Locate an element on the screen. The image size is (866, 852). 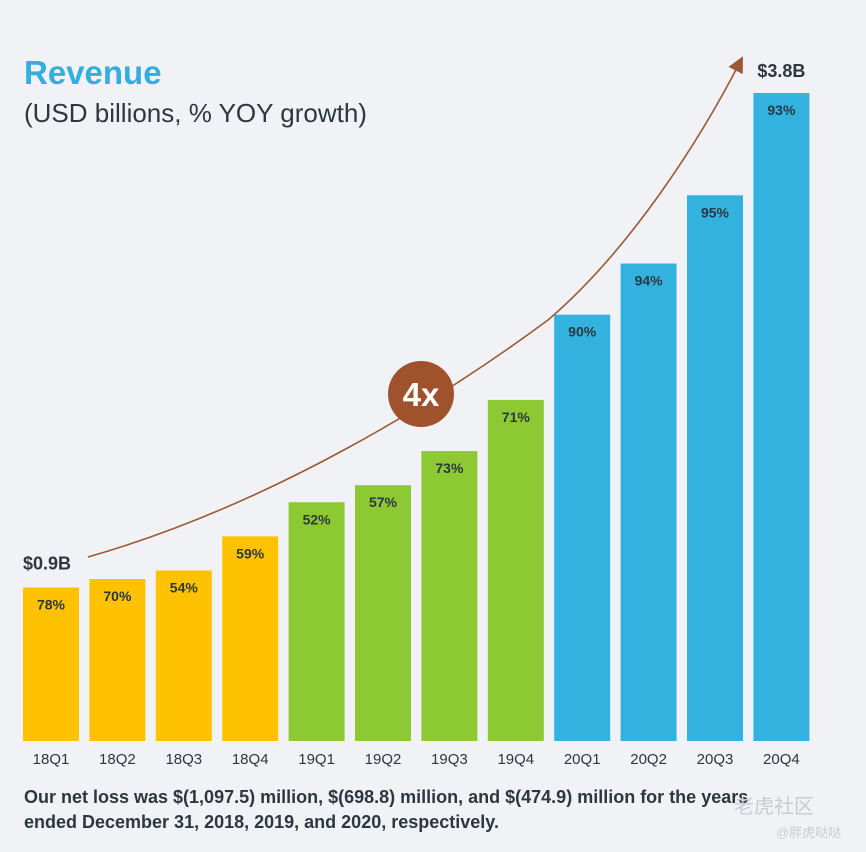
bar-20Q2 is located at coordinates (648, 502).